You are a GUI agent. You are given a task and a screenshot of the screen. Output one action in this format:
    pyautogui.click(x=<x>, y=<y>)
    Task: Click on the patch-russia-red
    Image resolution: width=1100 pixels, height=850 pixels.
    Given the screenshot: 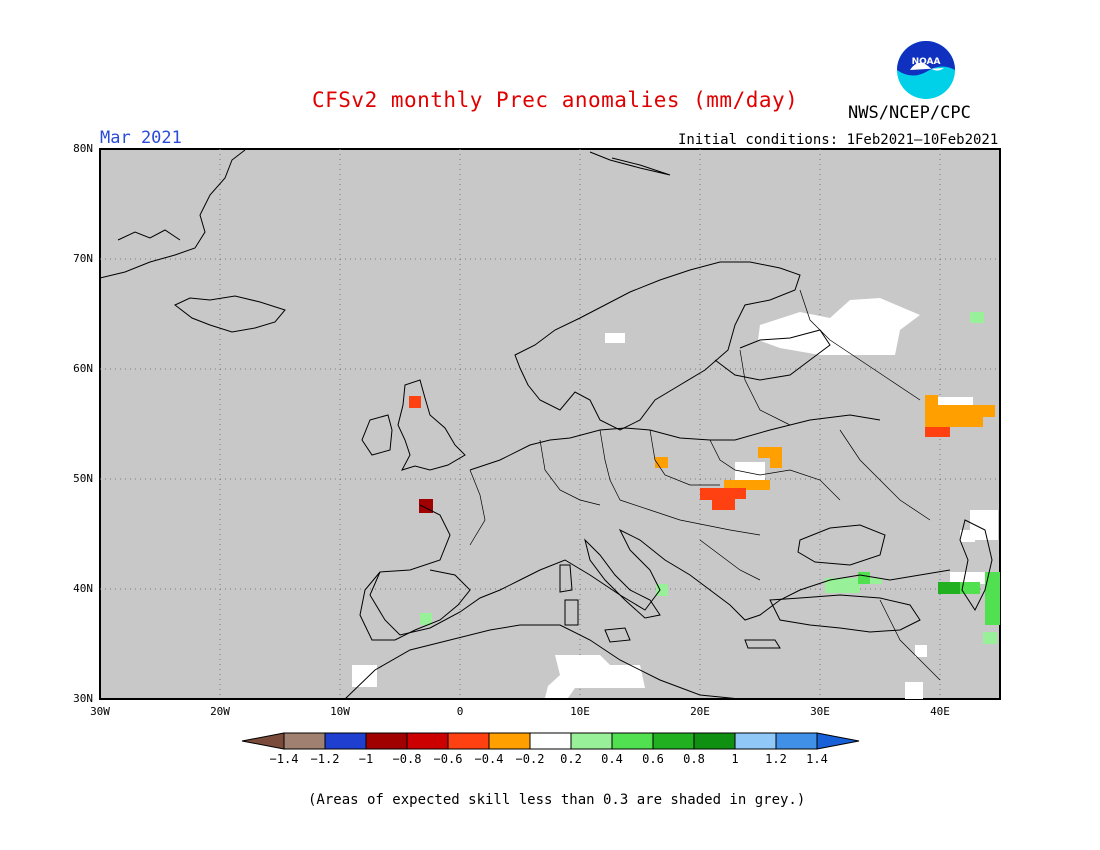 What is the action you would take?
    pyautogui.click(x=937, y=432)
    